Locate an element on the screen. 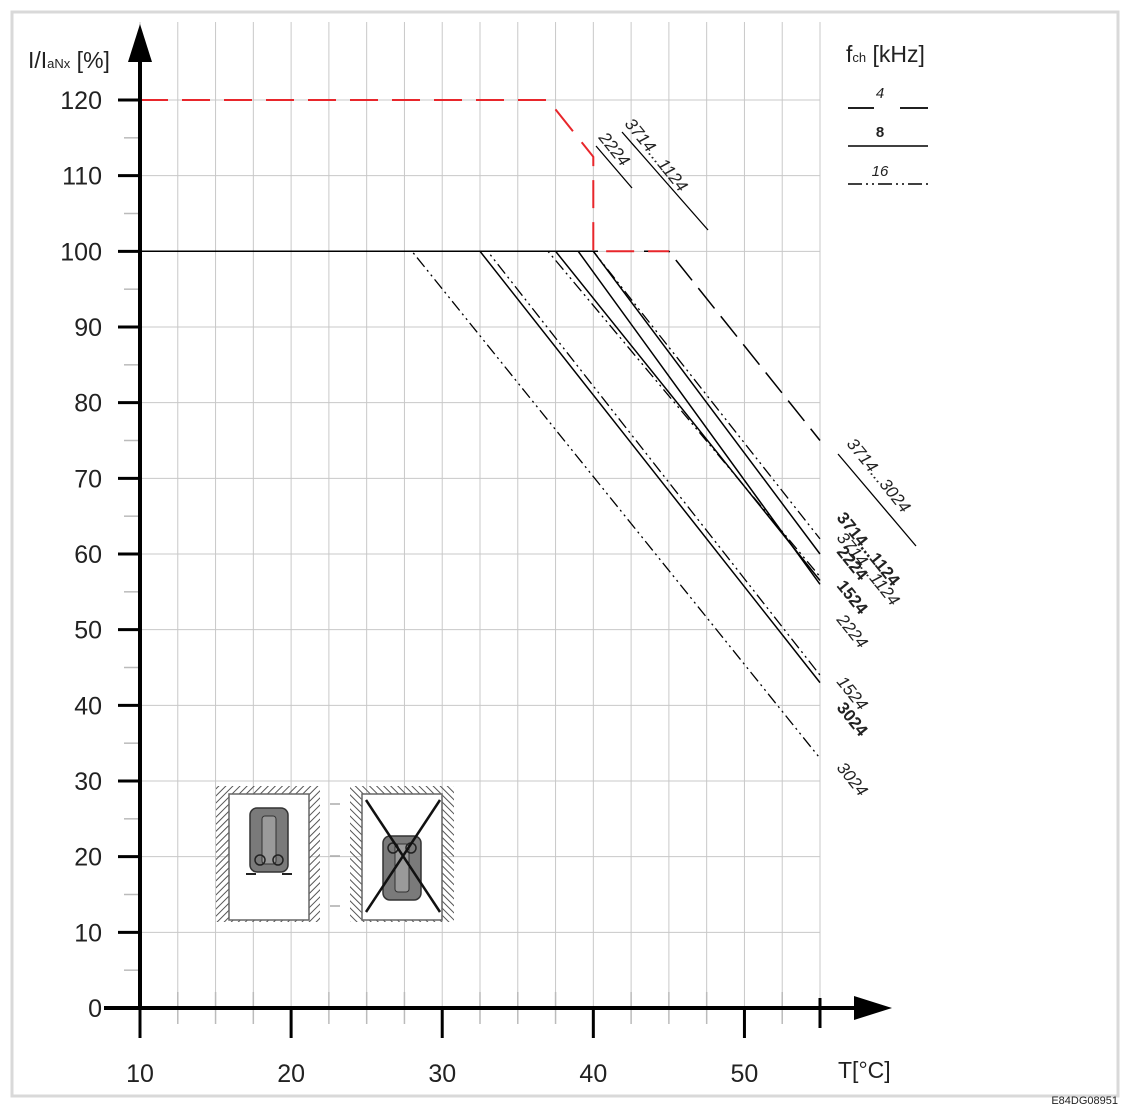 The height and width of the screenshot is (1107, 1129). mounting-icon-forbidden is located at coordinates (402, 854).